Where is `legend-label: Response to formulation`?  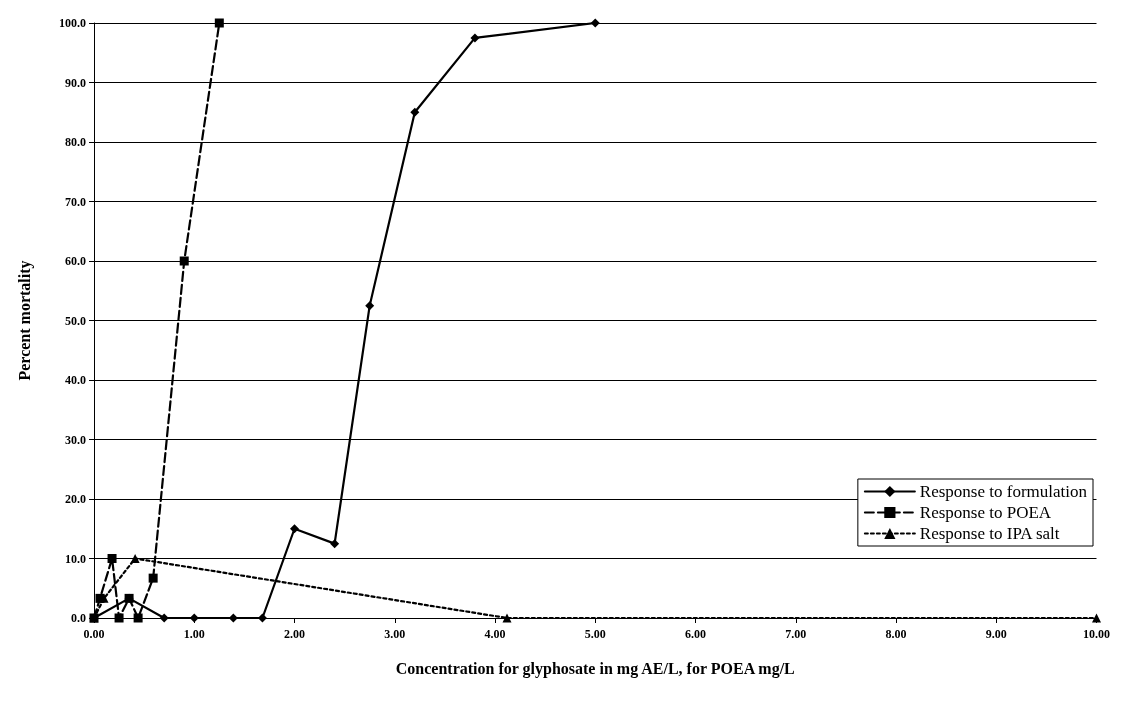
legend-label: Response to formulation is located at coordinates (1003, 491).